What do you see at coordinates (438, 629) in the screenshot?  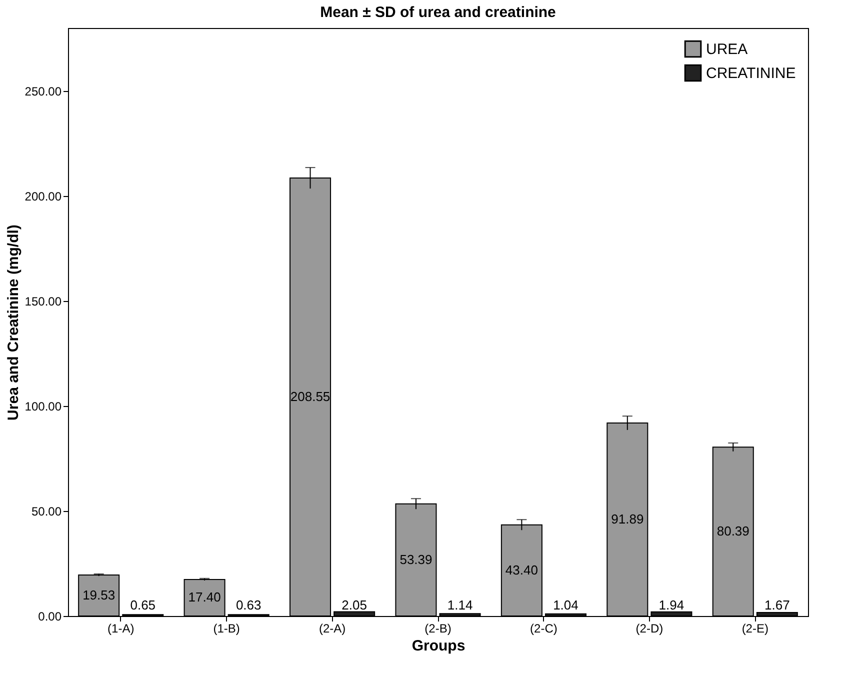 I see `x-tick-label: (2-B)` at bounding box center [438, 629].